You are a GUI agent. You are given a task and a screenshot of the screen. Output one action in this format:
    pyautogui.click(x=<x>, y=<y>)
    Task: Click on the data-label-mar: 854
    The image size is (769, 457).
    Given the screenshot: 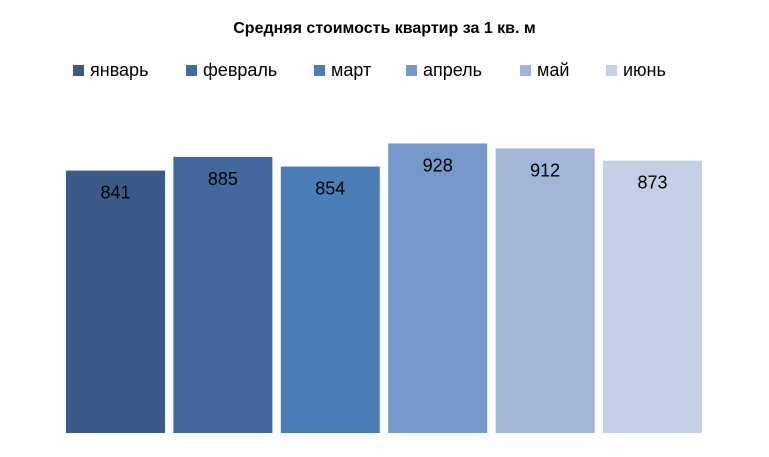 What is the action you would take?
    pyautogui.click(x=330, y=189)
    